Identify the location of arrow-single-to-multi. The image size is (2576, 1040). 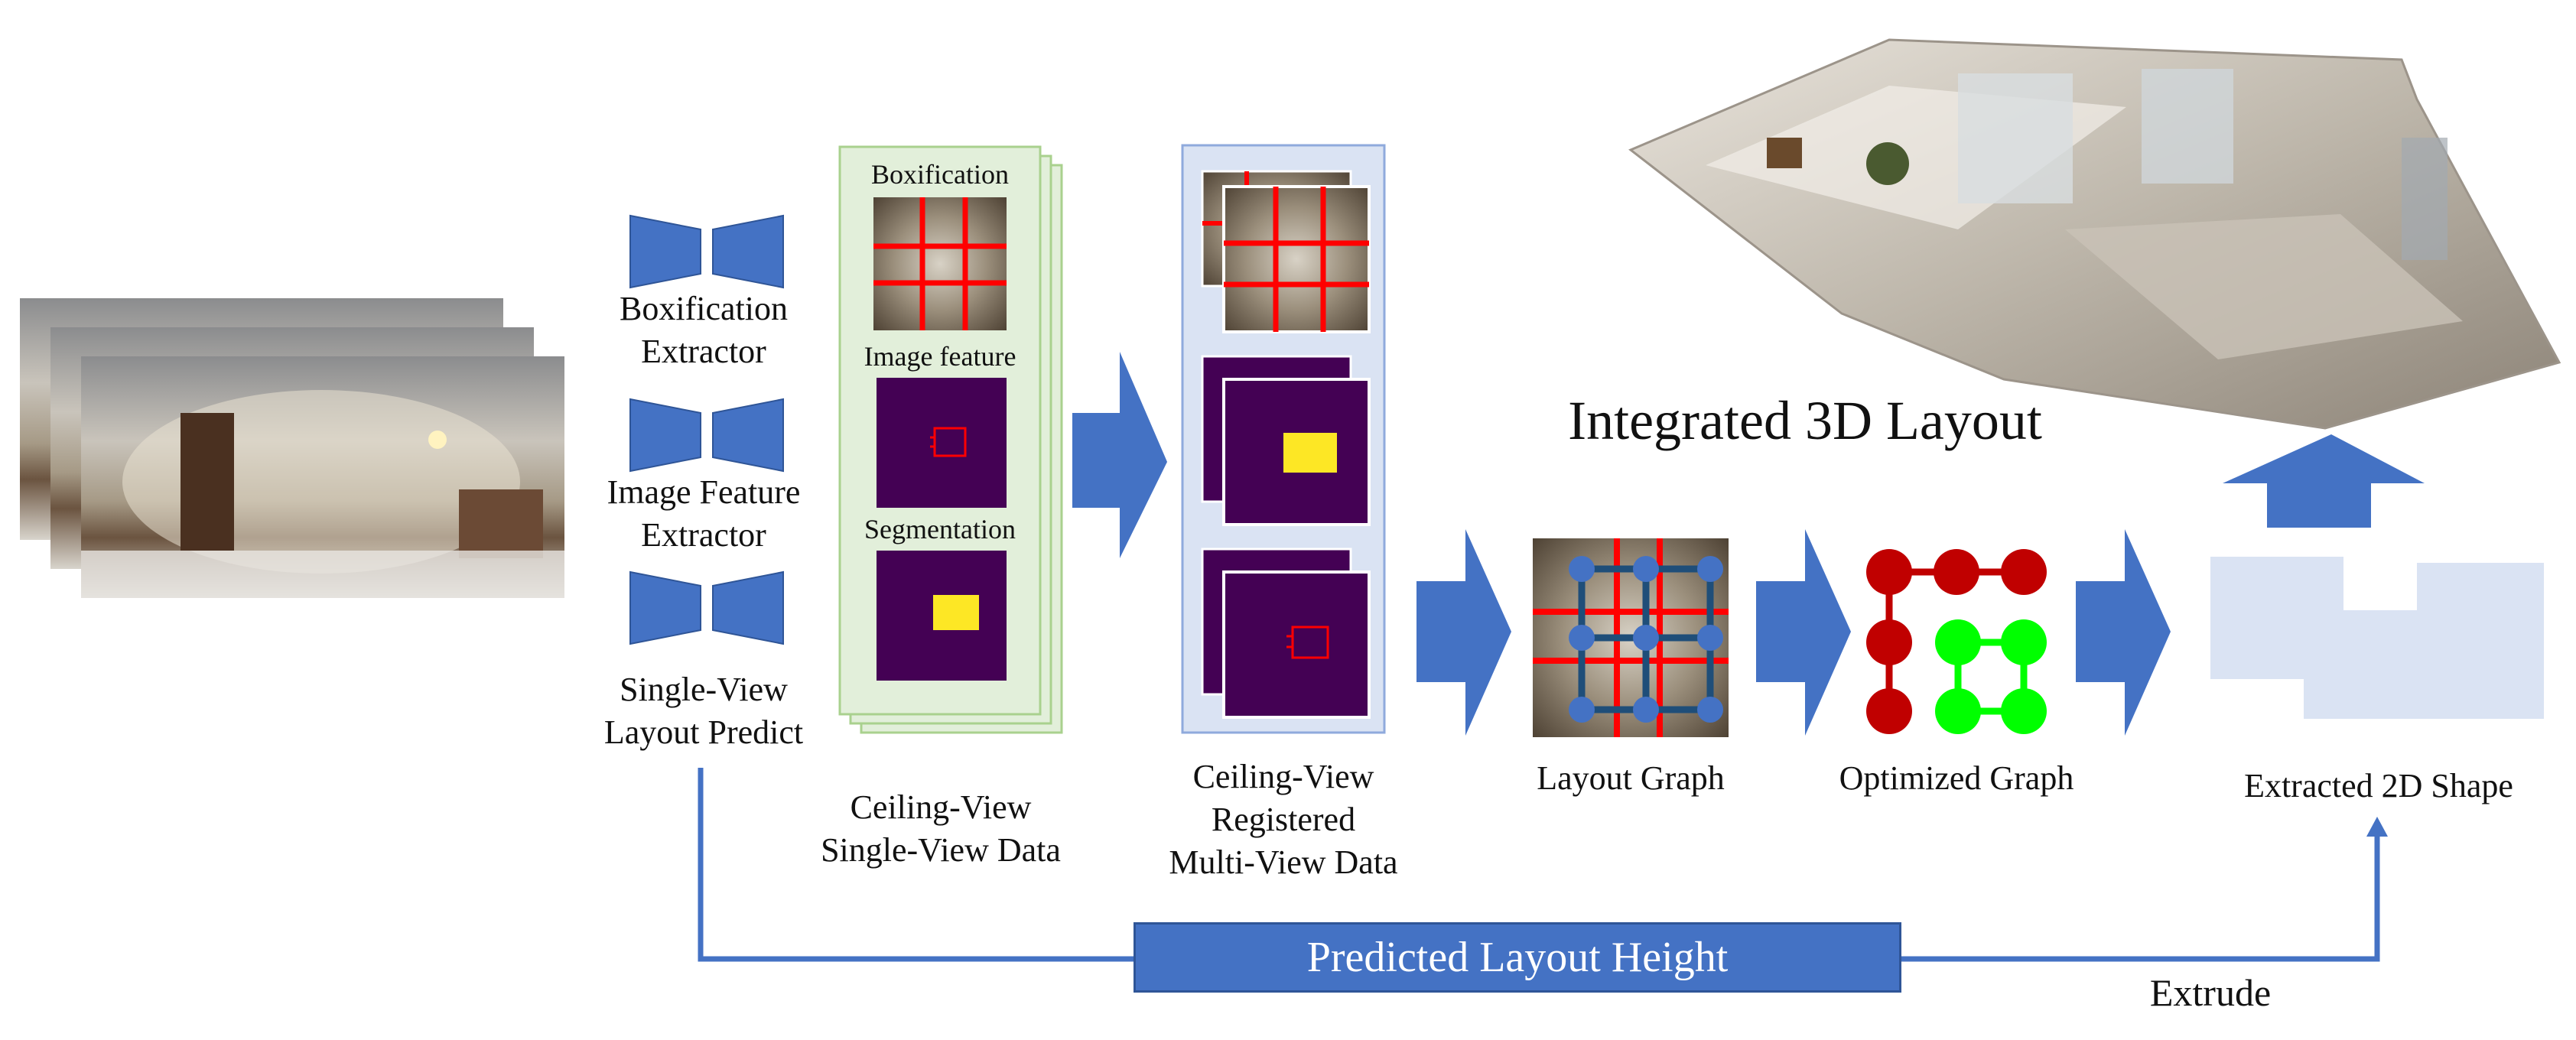
(1119, 455).